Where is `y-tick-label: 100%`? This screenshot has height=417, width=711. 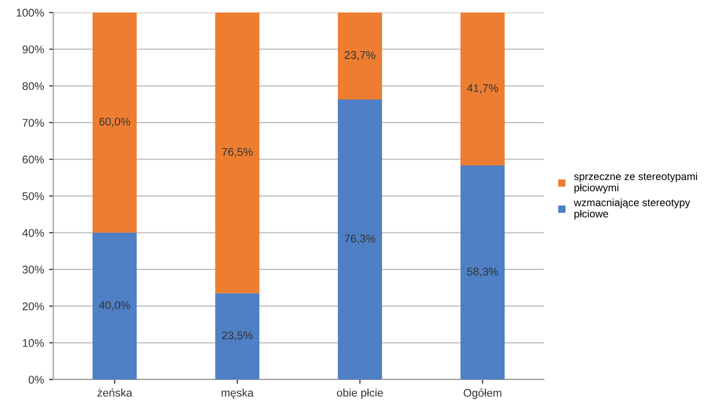 y-tick-label: 100% is located at coordinates (30, 12).